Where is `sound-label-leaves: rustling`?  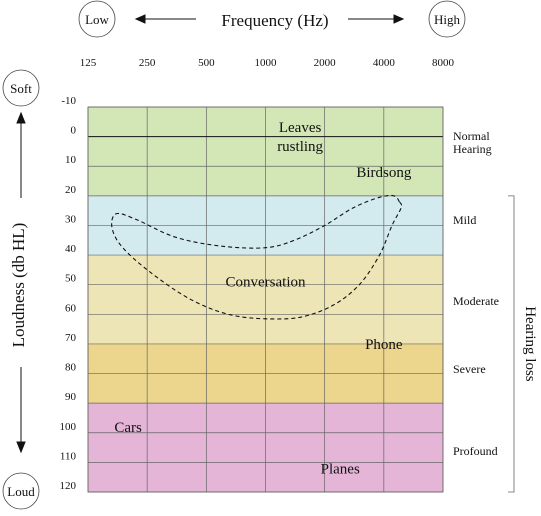 sound-label-leaves: rustling is located at coordinates (300, 147).